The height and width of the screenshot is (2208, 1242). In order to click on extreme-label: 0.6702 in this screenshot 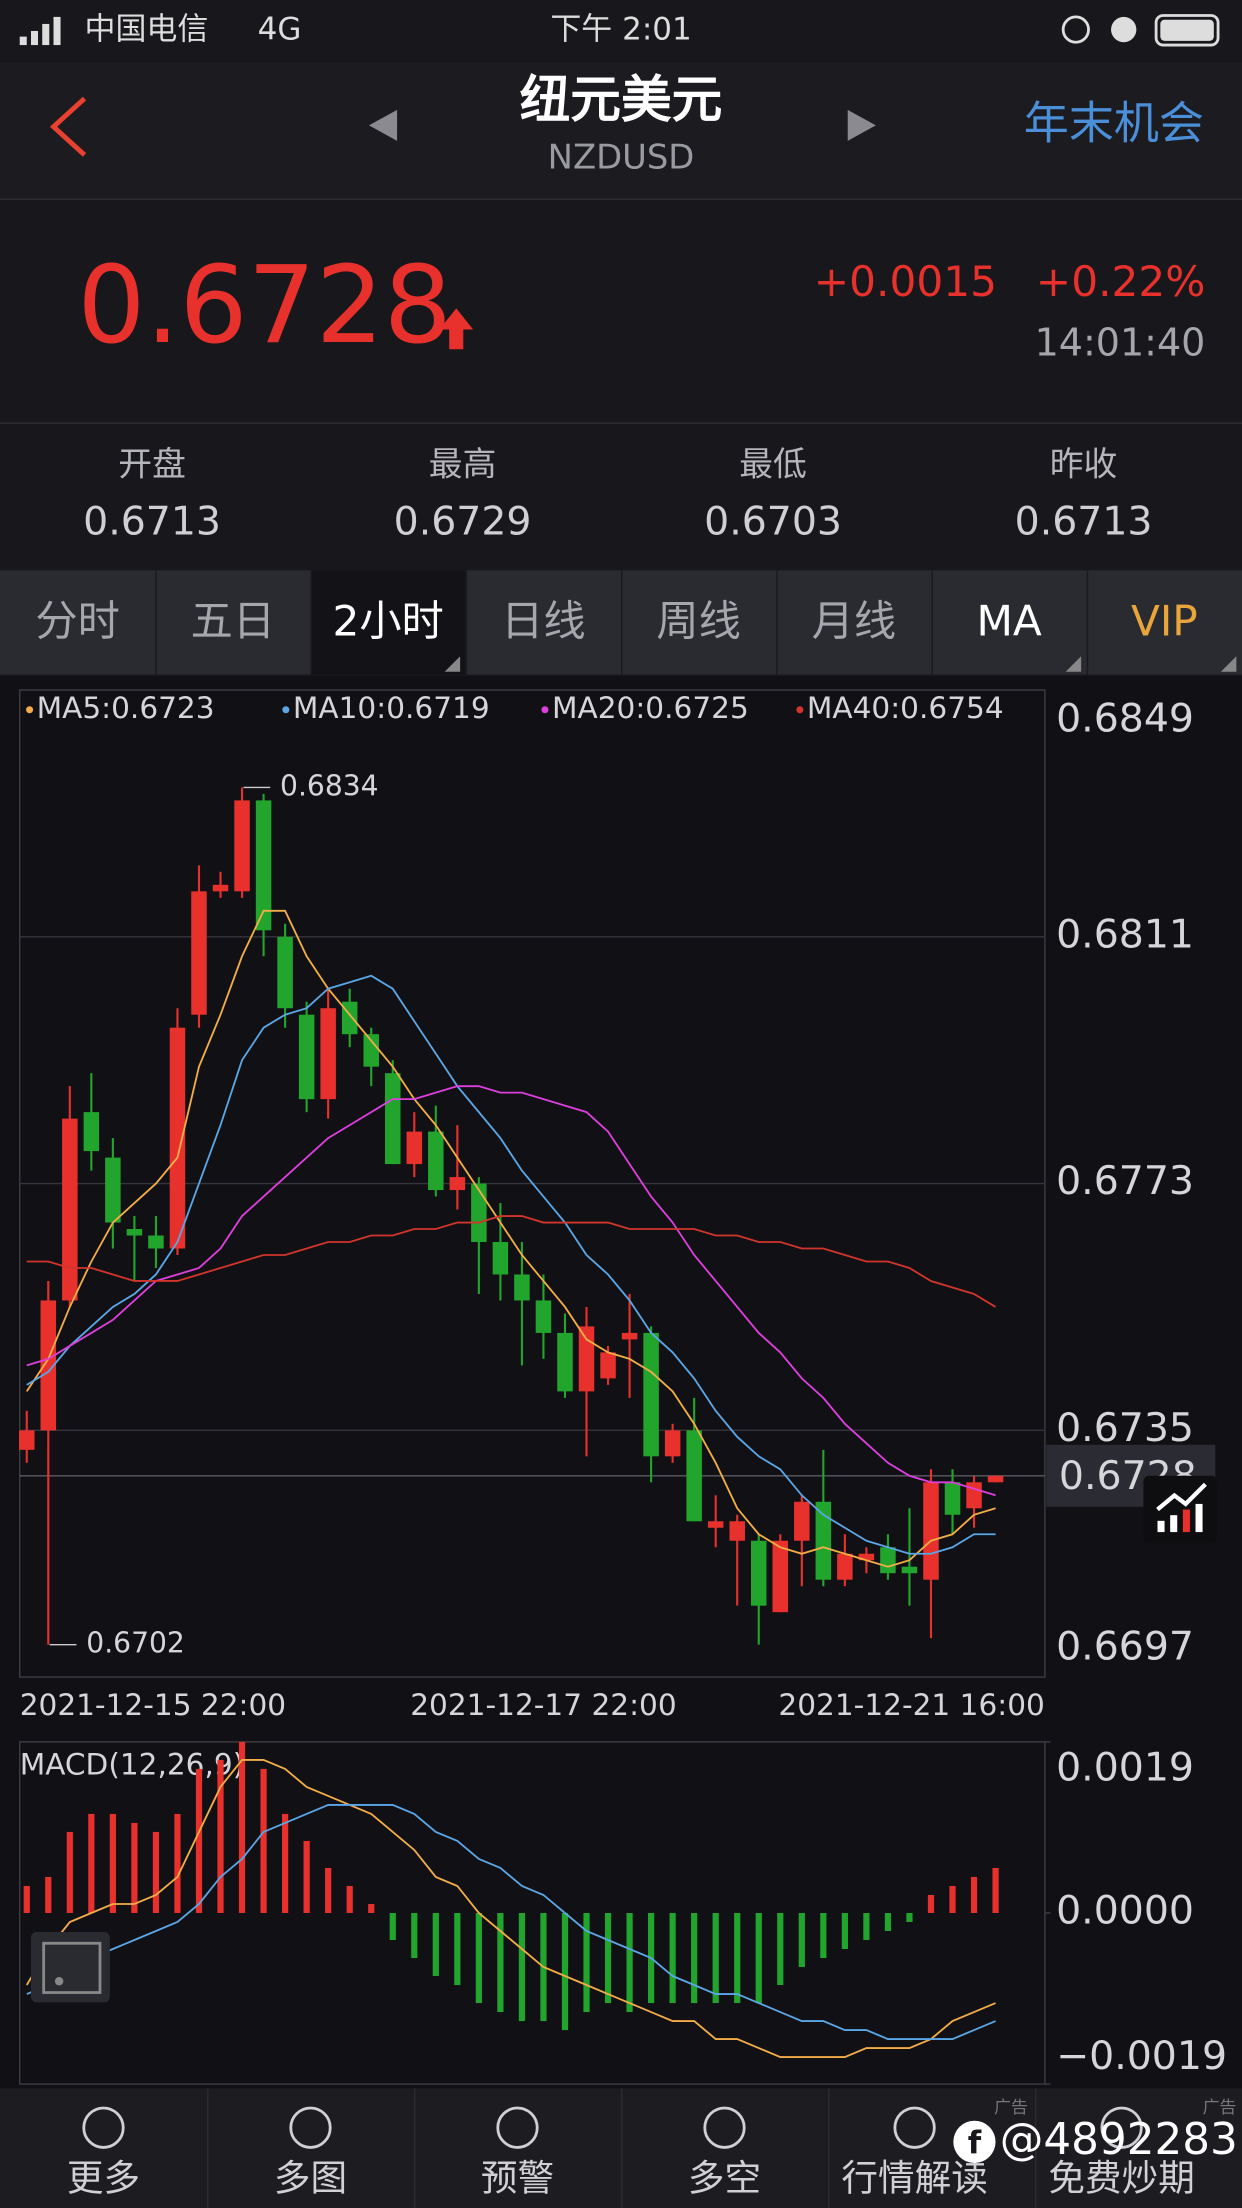, I will do `click(135, 1643)`.